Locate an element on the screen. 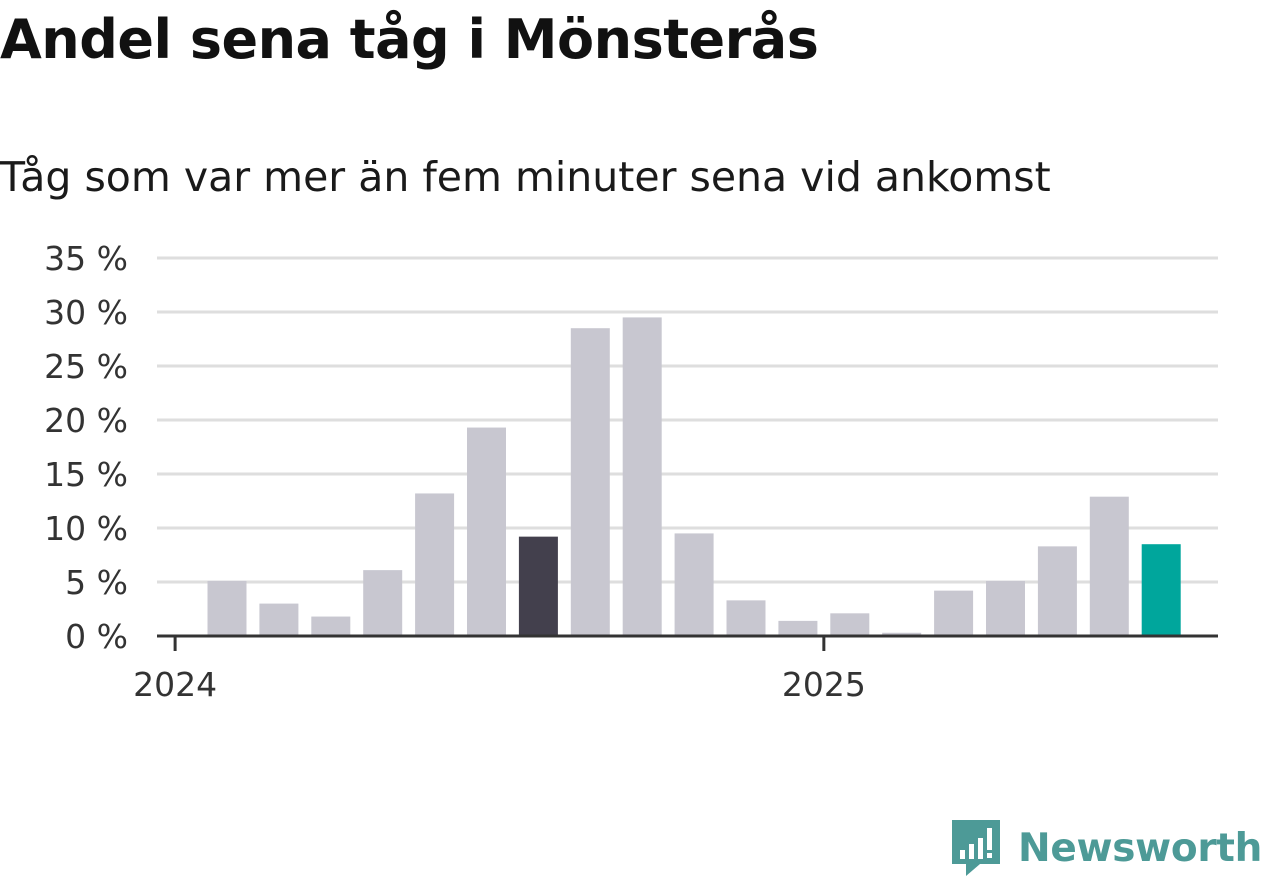 This screenshot has width=1262, height=879. newsworthy-logo-text: Newsworthy is located at coordinates (1140, 848).